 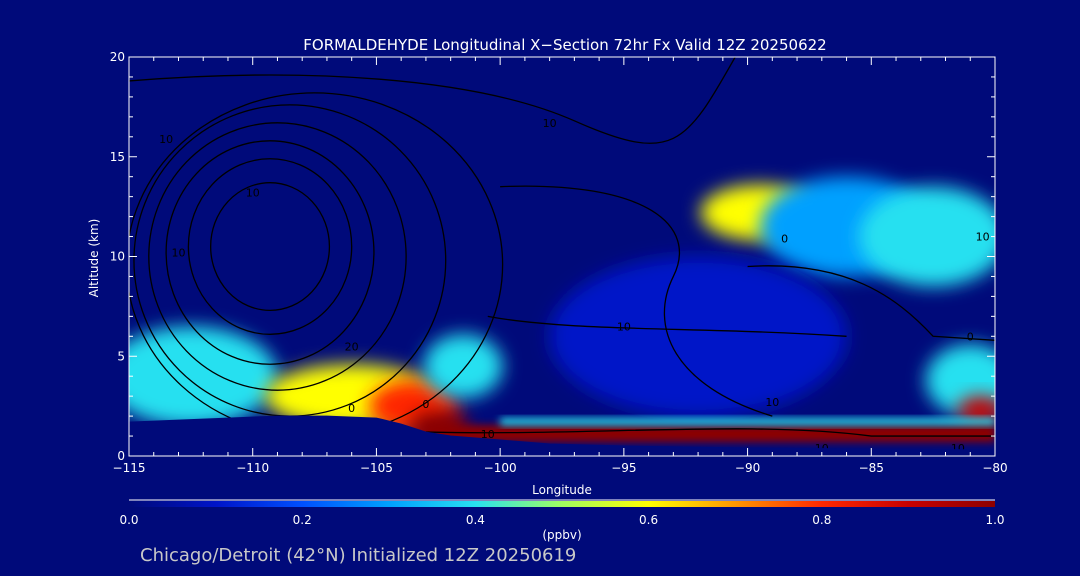 I want to click on y-tick-label: 5, so click(x=121, y=356).